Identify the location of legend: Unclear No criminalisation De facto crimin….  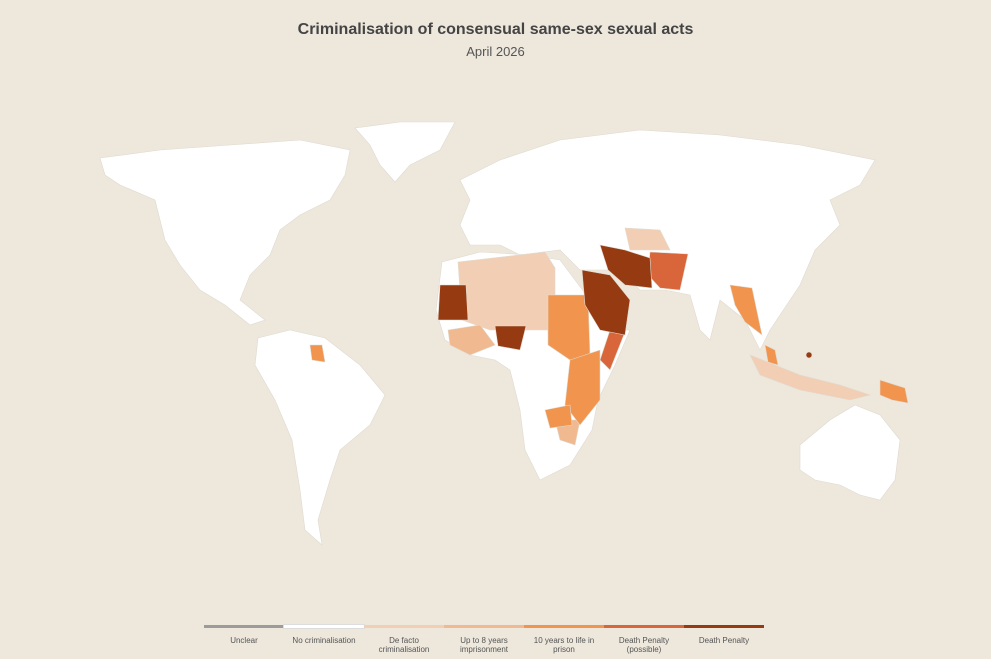
(484, 639).